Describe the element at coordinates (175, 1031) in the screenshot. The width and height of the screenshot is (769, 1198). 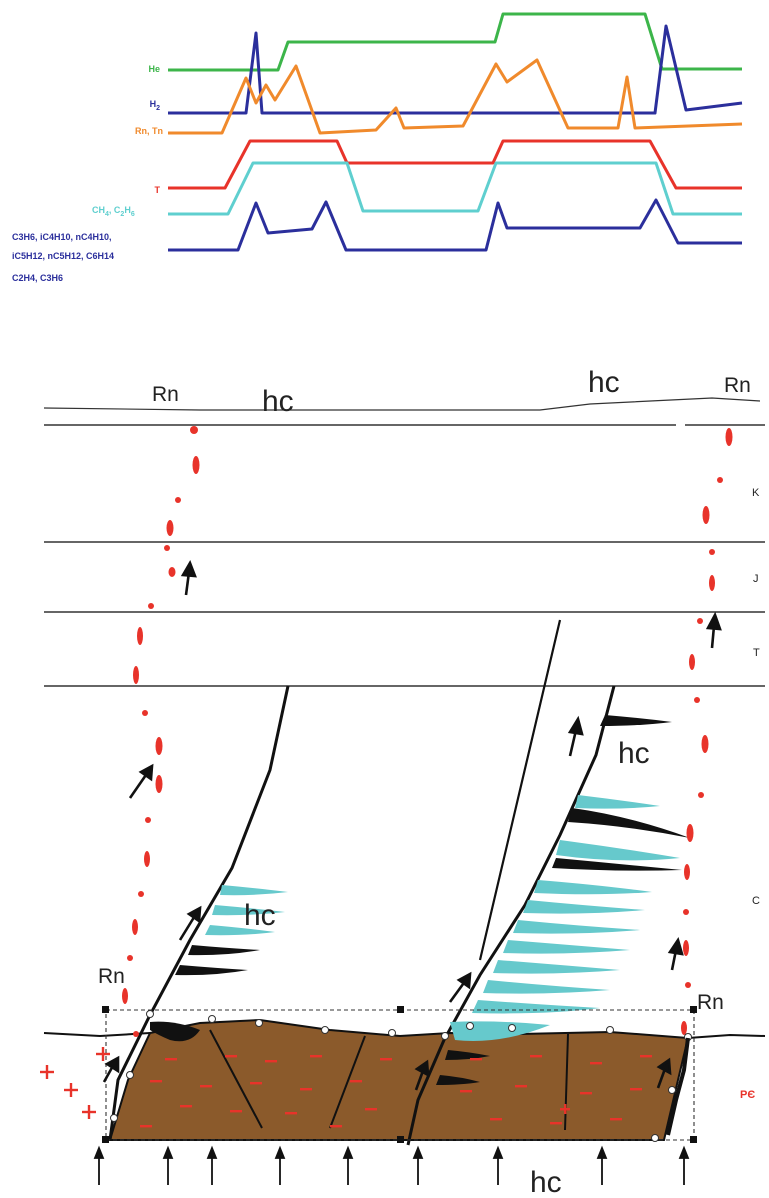
I see `hc-accumulation-left-corner` at that location.